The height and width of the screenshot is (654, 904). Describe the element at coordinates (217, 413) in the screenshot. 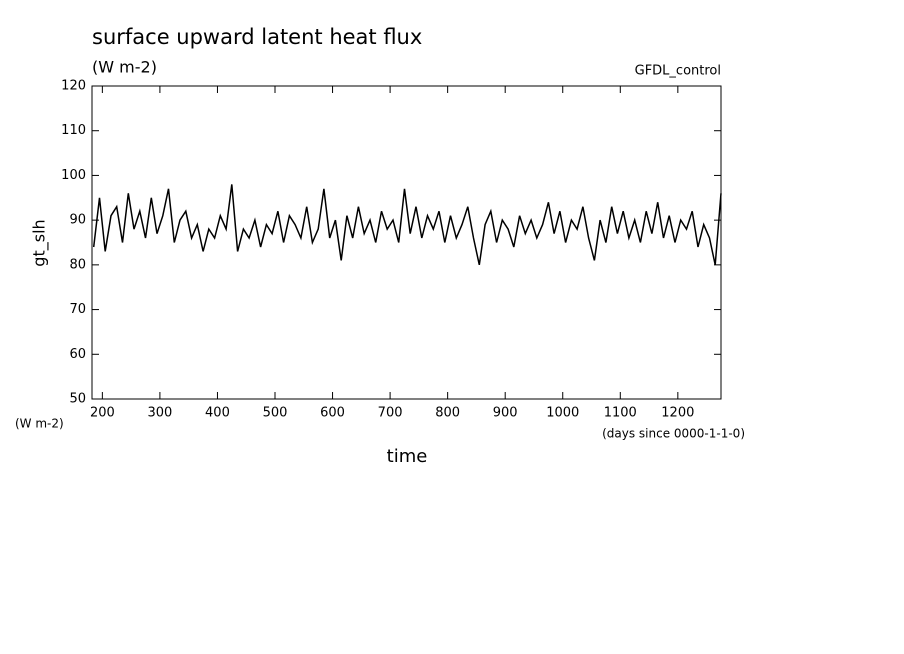

I see `x-tick-label: 400` at that location.